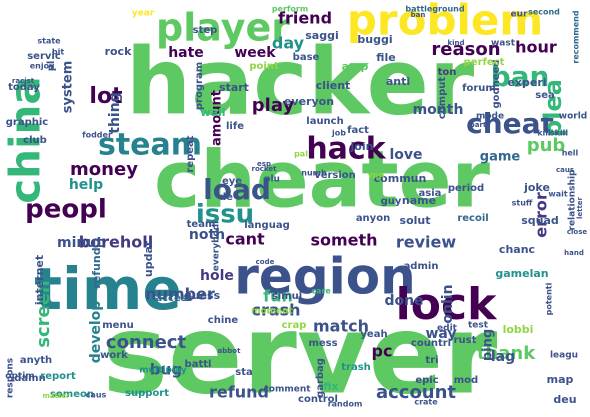 This screenshot has width=590, height=417. I want to click on word-crate: crate, so click(426, 402).